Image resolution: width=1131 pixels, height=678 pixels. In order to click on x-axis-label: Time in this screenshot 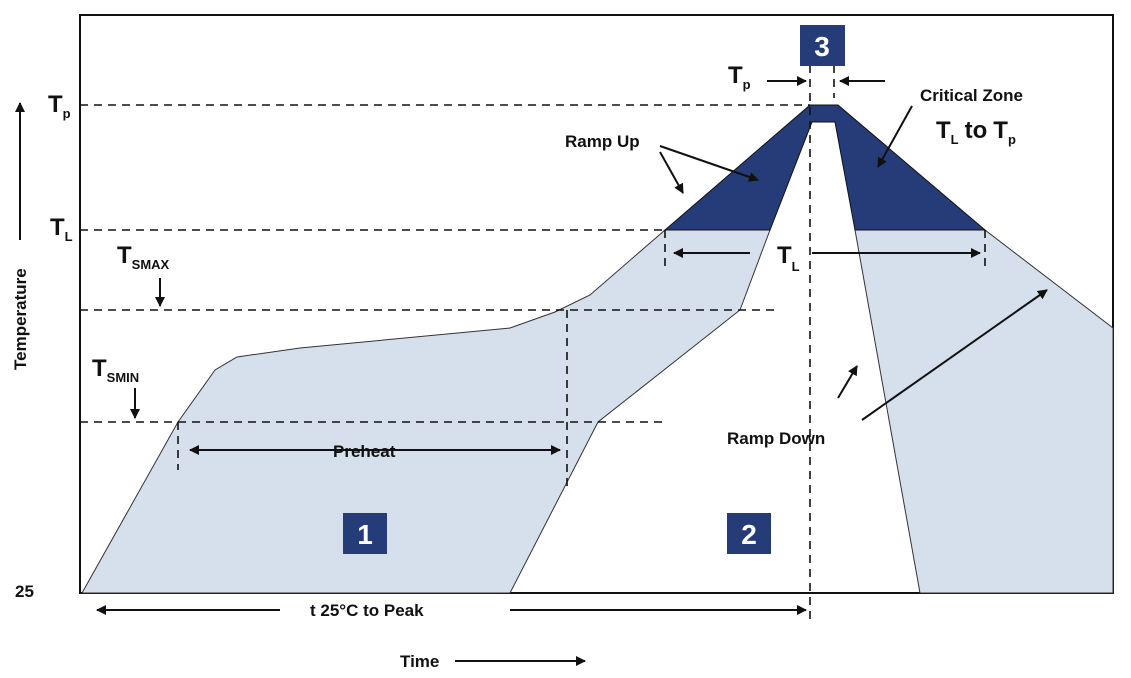, I will do `click(419, 661)`.